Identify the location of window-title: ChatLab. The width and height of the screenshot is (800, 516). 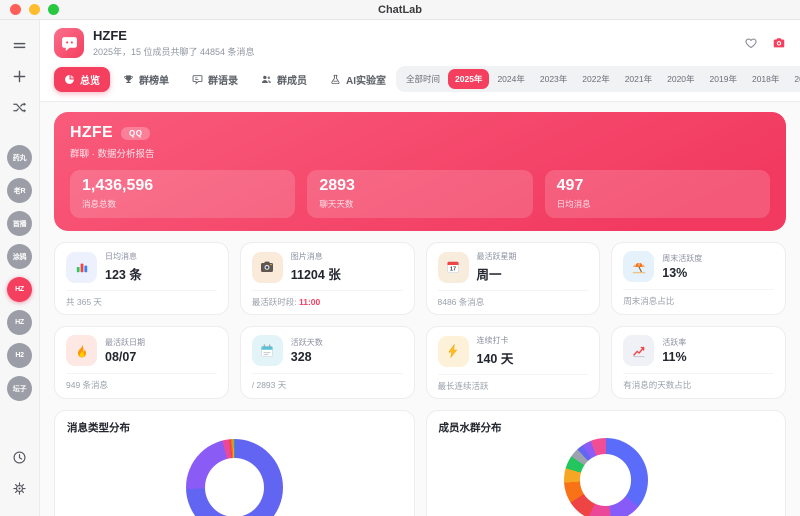
(400, 9).